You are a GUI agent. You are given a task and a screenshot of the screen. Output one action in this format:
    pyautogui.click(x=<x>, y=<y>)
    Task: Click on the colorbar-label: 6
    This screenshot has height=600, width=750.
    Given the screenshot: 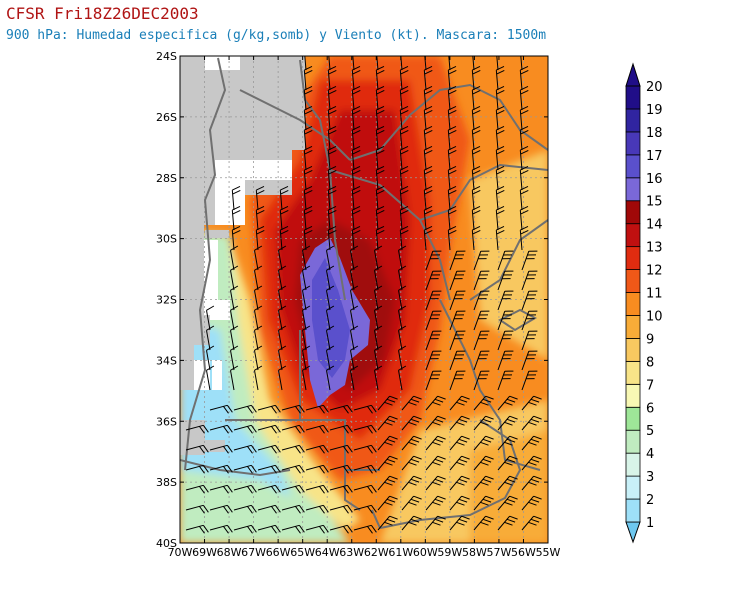 What is the action you would take?
    pyautogui.click(x=650, y=408)
    